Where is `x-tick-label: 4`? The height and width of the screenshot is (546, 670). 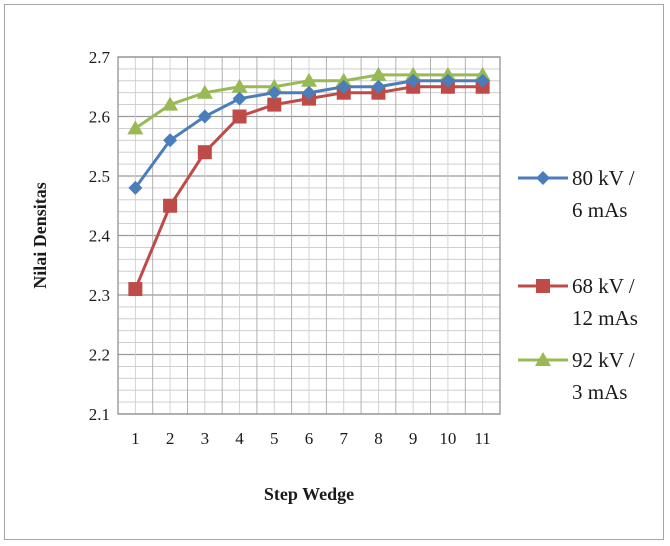 x-tick-label: 4 is located at coordinates (239, 438).